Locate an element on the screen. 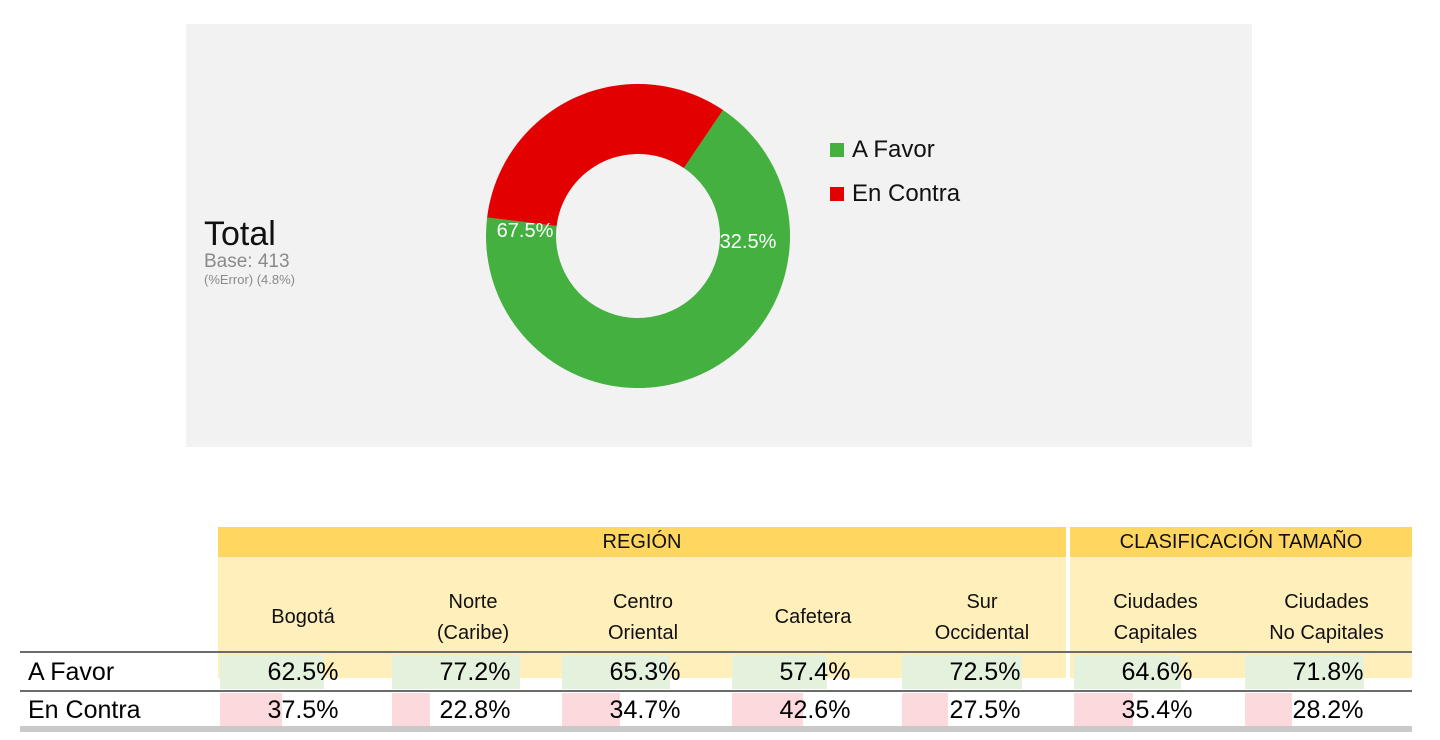 This screenshot has width=1440, height=740. cell-value: 71.8% is located at coordinates (1328, 672).